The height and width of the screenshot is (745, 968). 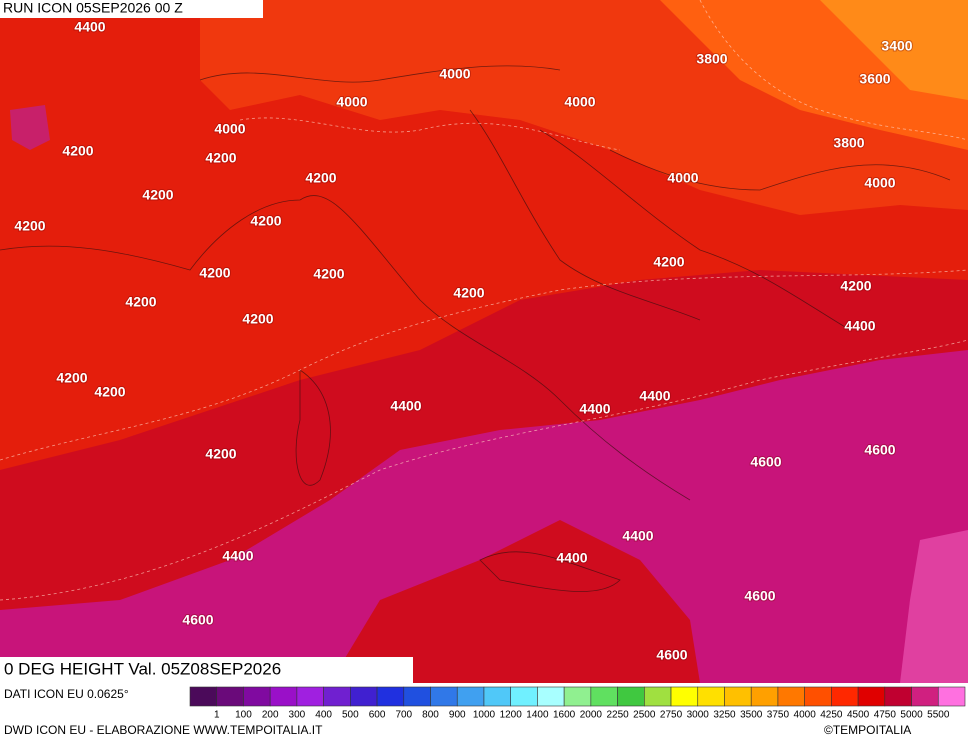 I want to click on colorbar-label: 2000, so click(x=591, y=715).